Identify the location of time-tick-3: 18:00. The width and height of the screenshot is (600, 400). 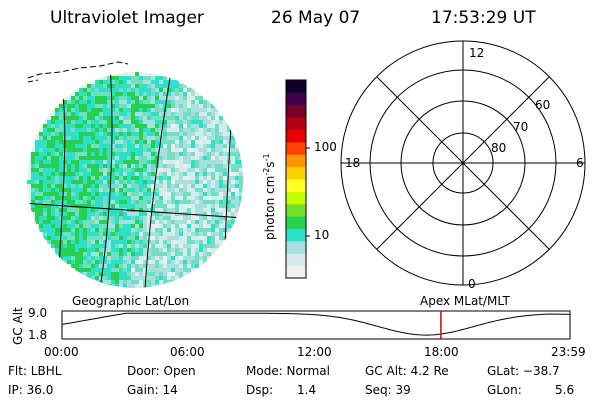
(441, 352).